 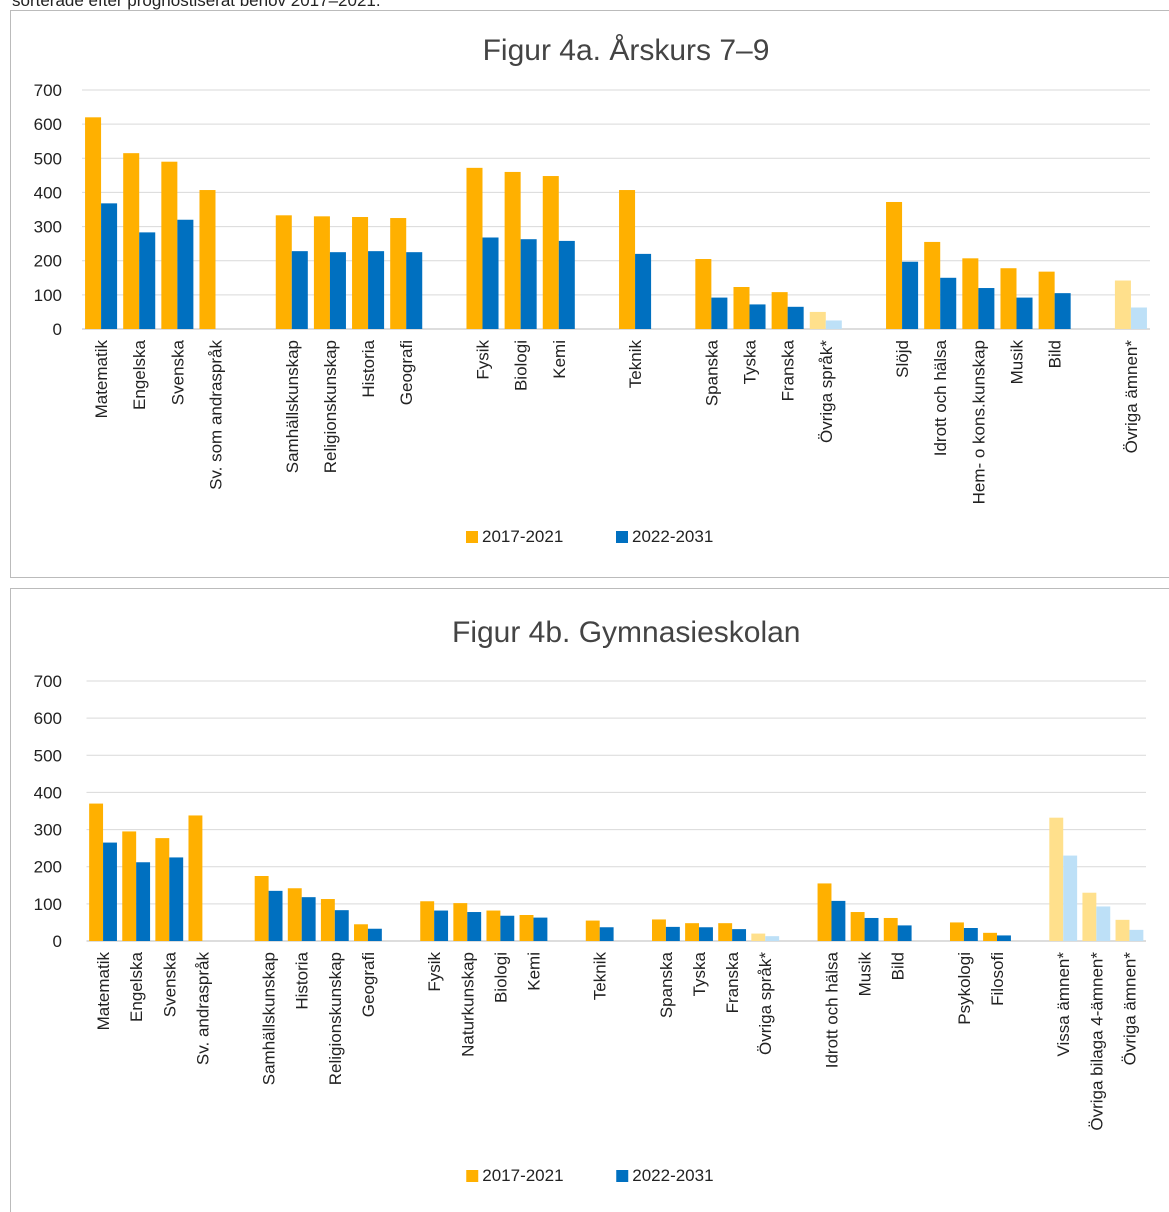 I want to click on x-tick-label: Övriga bilaga 4-ämnen*, so click(x=1096, y=1041).